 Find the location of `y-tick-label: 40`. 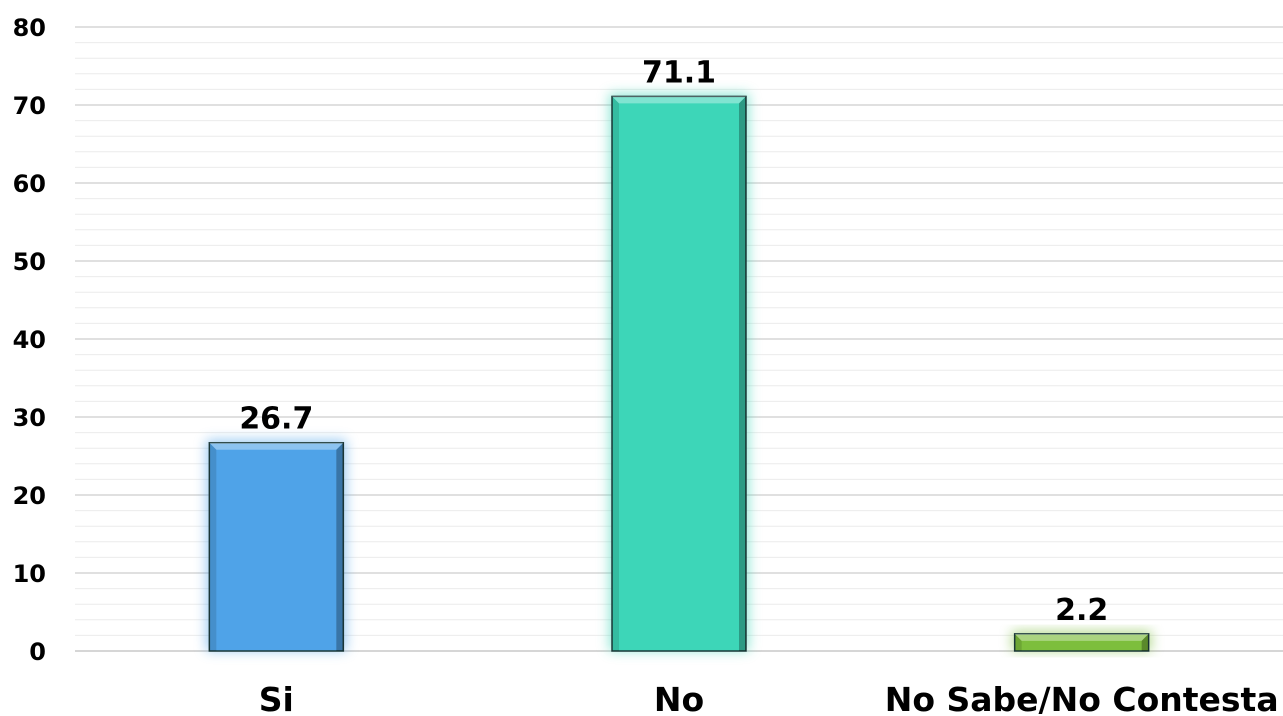

y-tick-label: 40 is located at coordinates (29, 340).